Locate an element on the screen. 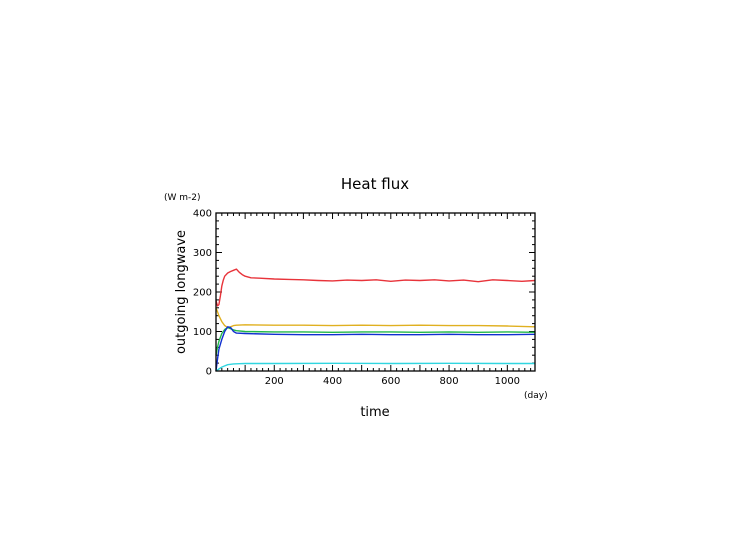 This screenshot has width=752, height=537. plot-frame is located at coordinates (375, 292).